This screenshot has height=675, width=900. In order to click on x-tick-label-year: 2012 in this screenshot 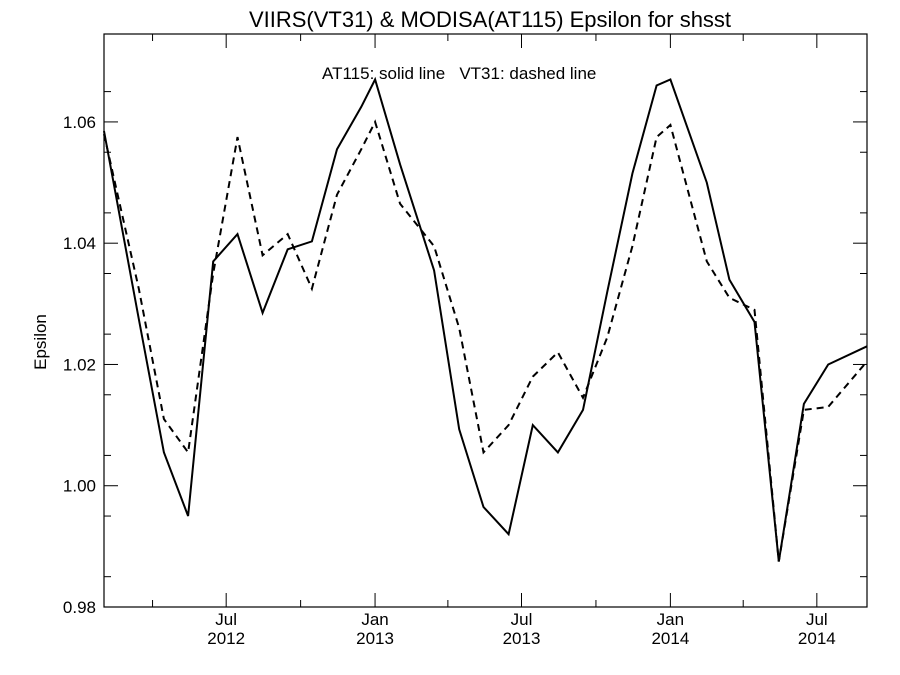, I will do `click(226, 638)`.